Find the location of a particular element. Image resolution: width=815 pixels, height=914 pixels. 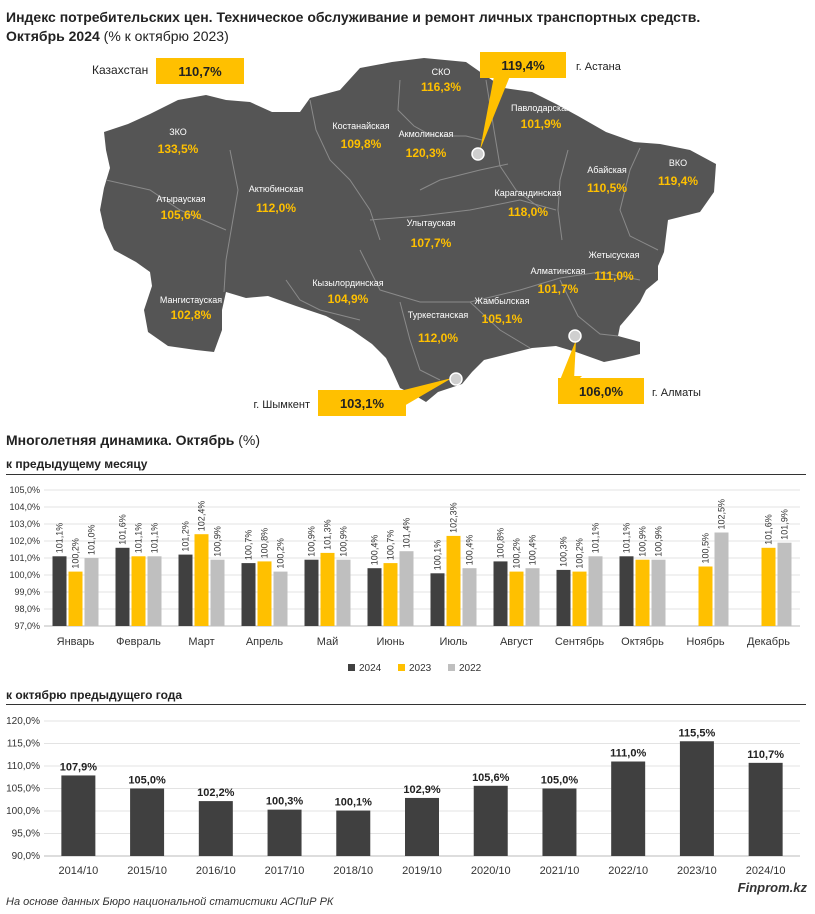

x-tick-label: Январь is located at coordinates (76, 642).